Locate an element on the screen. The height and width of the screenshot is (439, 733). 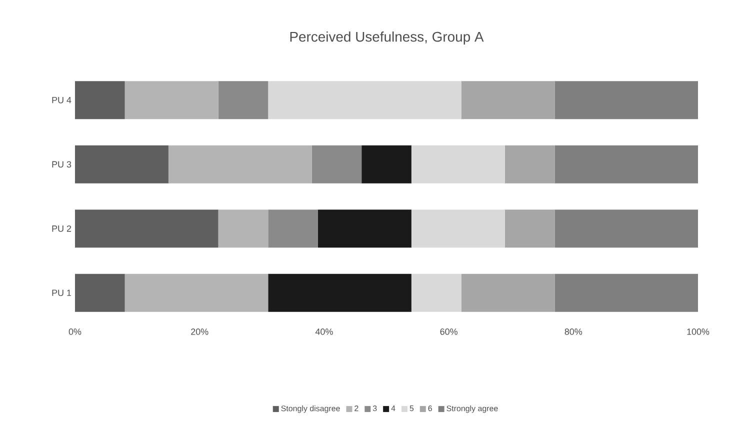
x-tick-label: 40% is located at coordinates (324, 331).